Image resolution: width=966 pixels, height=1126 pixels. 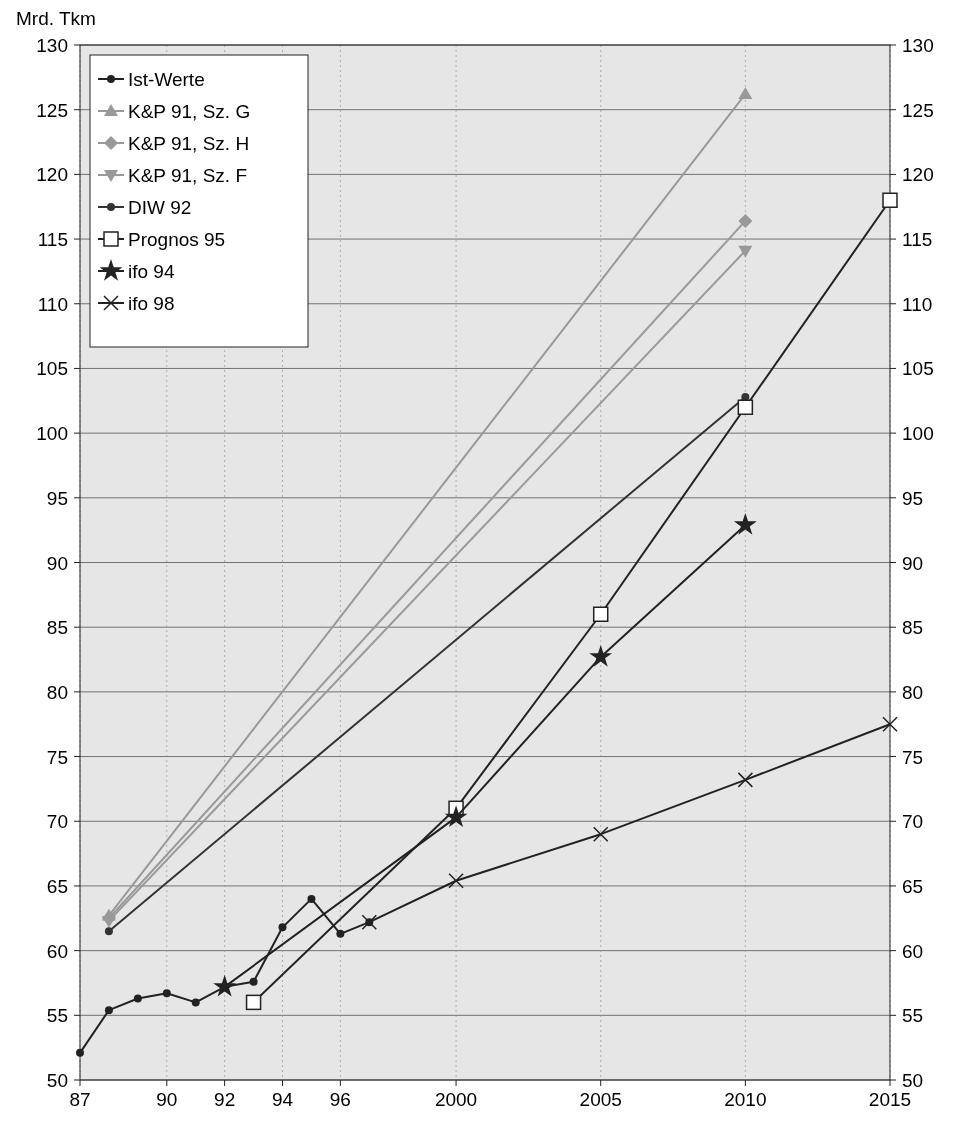 I want to click on y2-tick-label: 55, so click(x=913, y=1016).